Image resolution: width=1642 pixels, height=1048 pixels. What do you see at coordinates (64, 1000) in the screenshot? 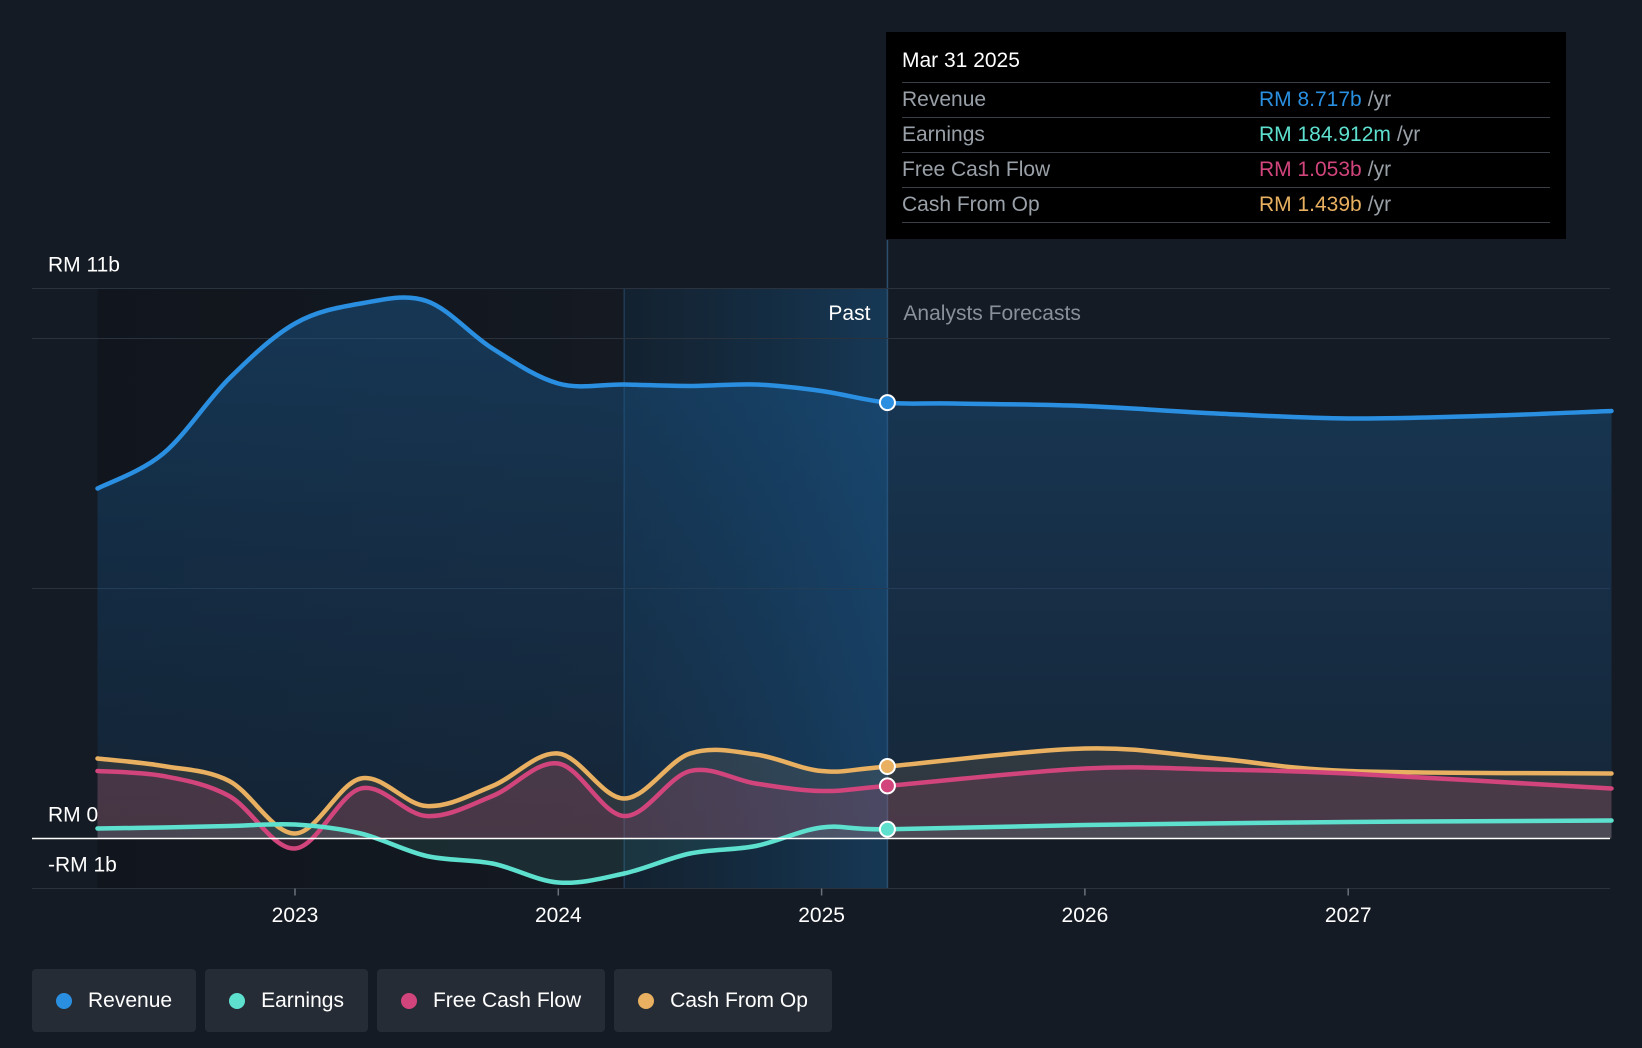
I see `revenue-dot-icon` at bounding box center [64, 1000].